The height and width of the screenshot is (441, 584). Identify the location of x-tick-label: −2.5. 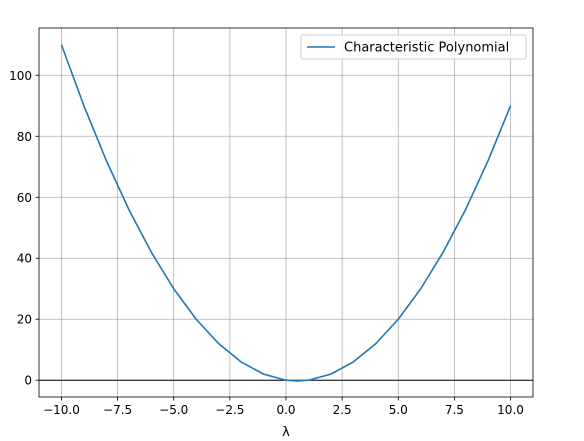
(229, 410).